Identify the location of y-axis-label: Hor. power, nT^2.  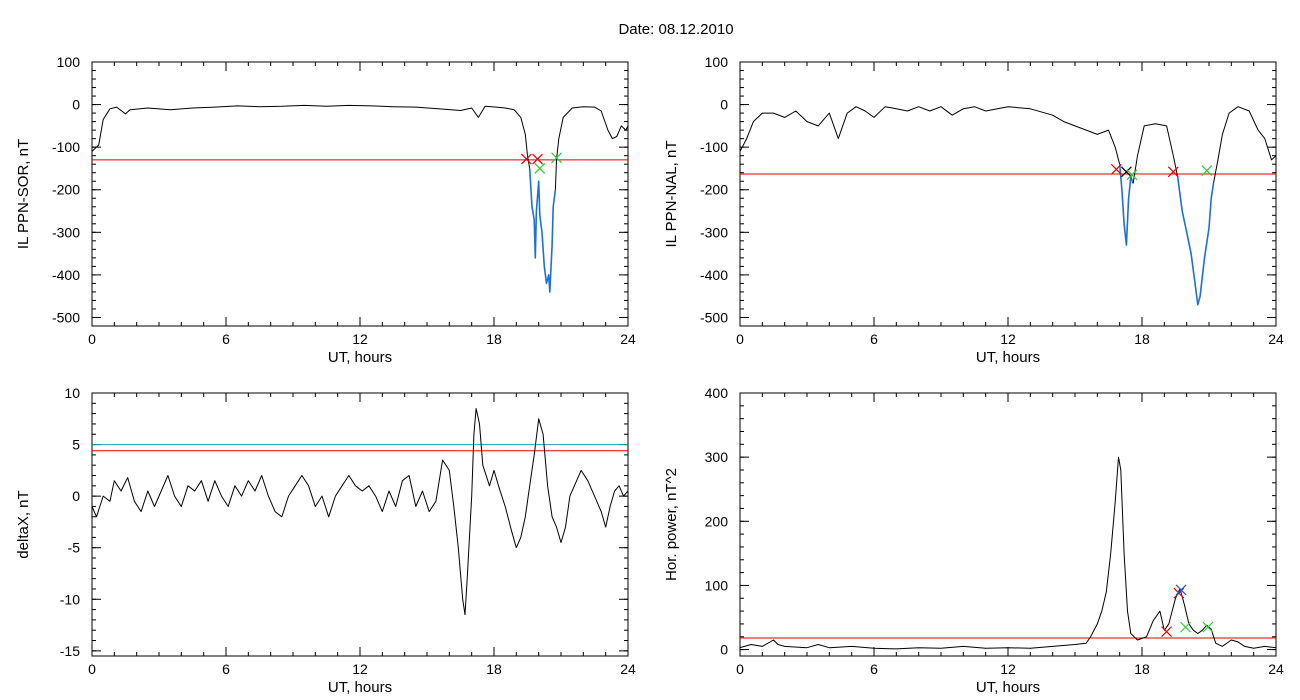
(671, 524).